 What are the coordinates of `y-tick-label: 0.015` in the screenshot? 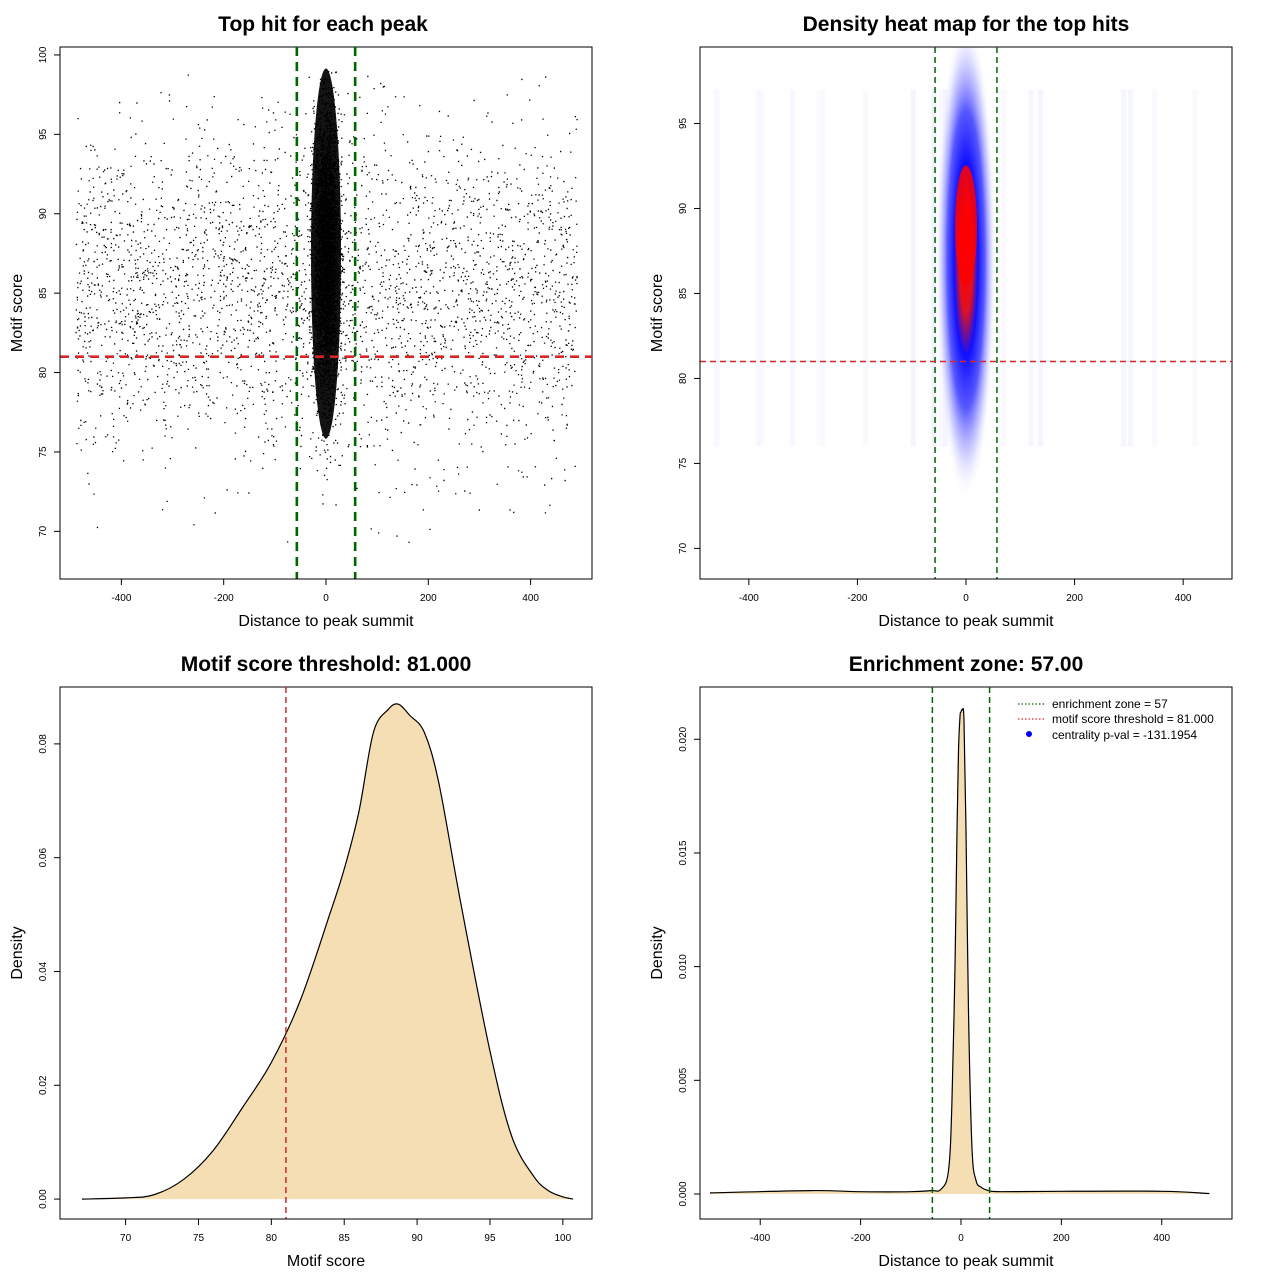 It's located at (683, 852).